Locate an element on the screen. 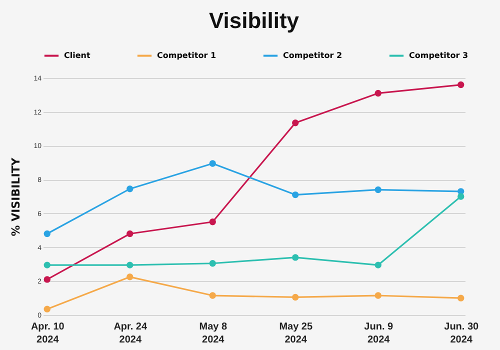  x-tick-label: May 8 2024 is located at coordinates (213, 334).